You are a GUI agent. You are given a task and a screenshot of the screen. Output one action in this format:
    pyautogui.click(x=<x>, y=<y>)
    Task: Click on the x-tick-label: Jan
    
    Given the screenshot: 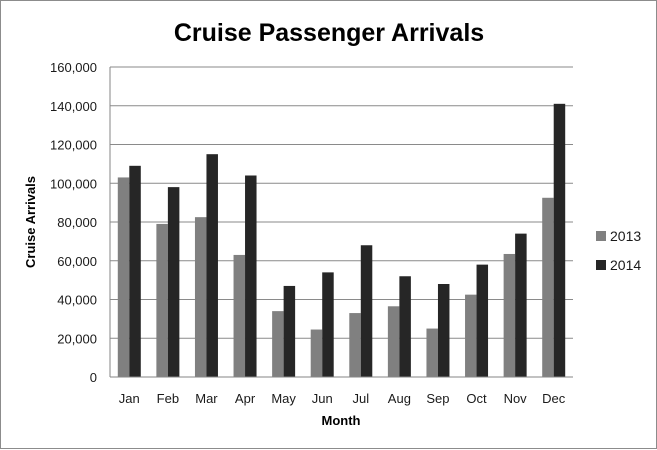 What is the action you would take?
    pyautogui.click(x=129, y=398)
    